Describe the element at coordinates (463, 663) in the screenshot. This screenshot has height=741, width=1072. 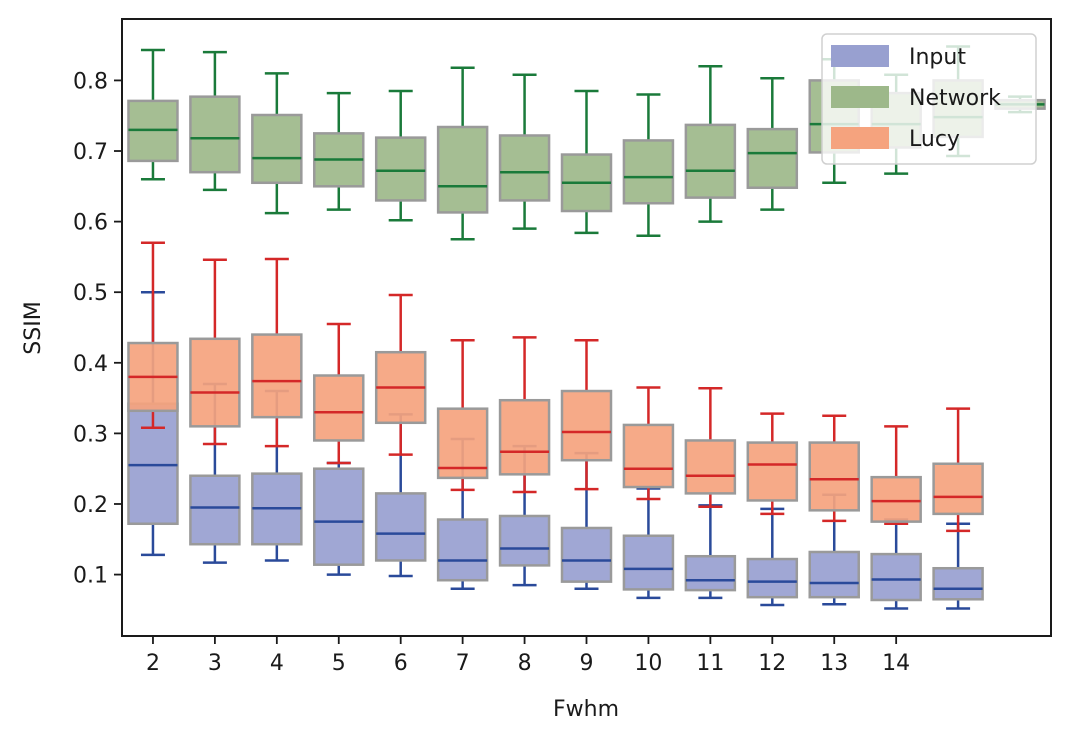
I see `x-tick-label-7: 7` at that location.